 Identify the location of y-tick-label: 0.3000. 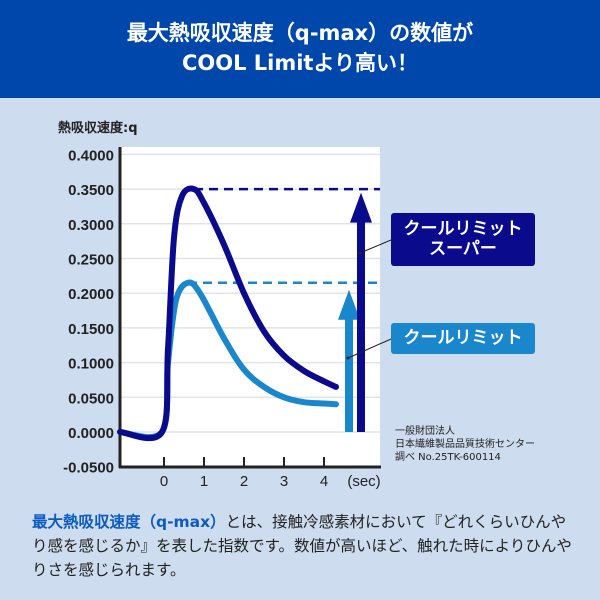
(91, 225).